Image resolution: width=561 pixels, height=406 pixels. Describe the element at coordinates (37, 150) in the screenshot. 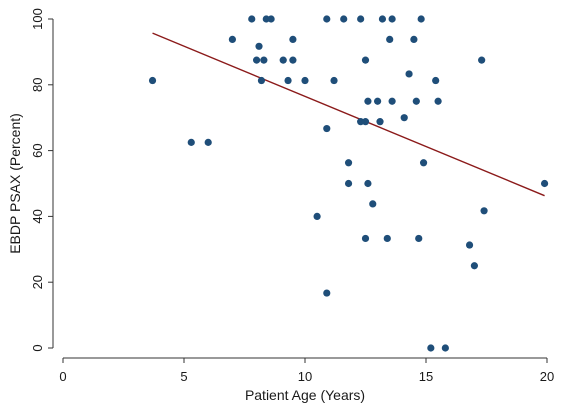

I see `y-tick-label: 60` at that location.